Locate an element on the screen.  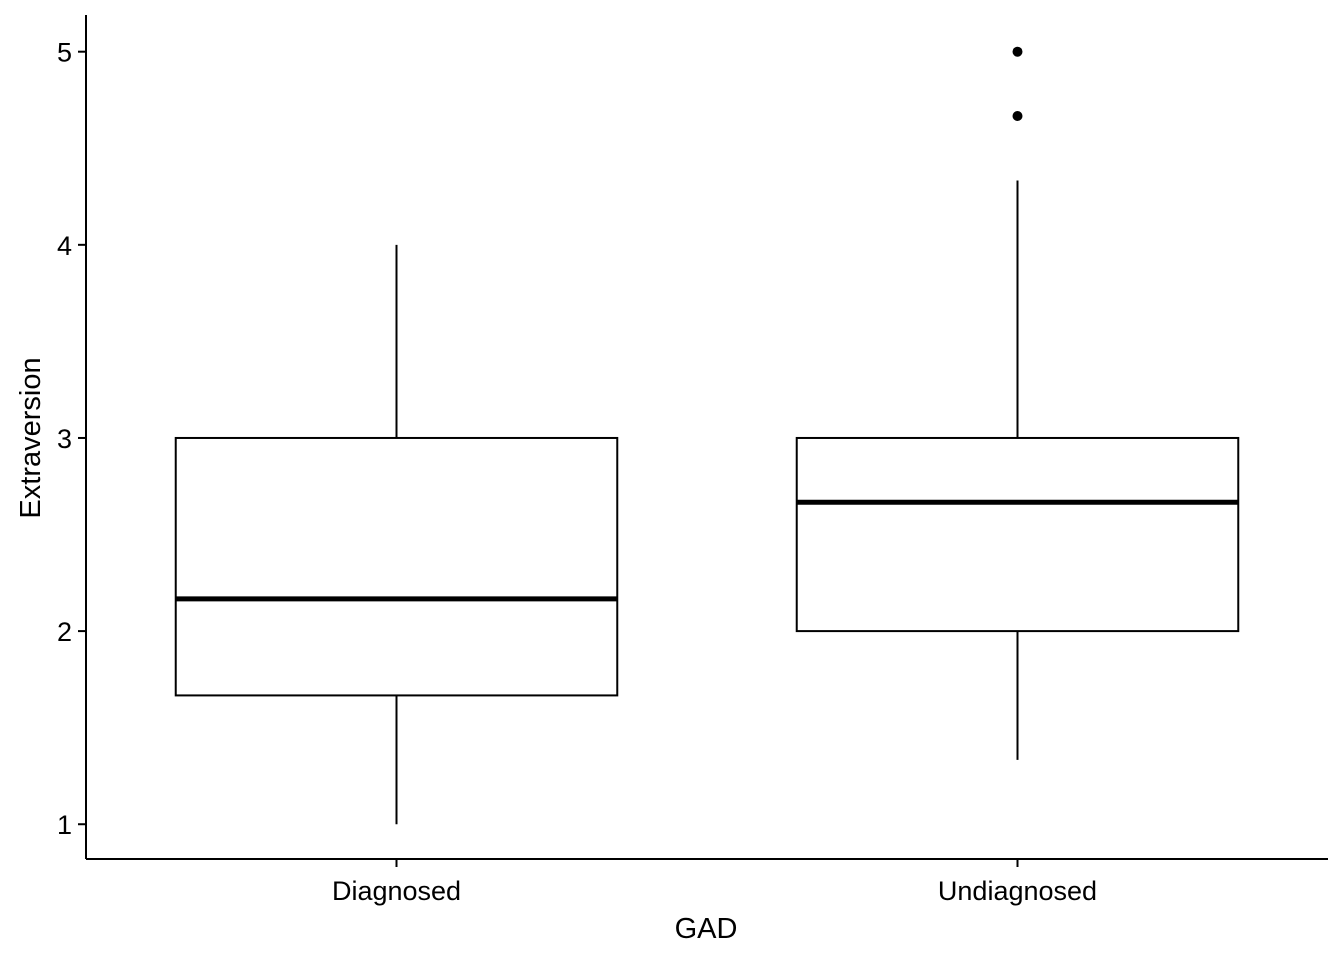
y-tick-label: 5 is located at coordinates (64, 53).